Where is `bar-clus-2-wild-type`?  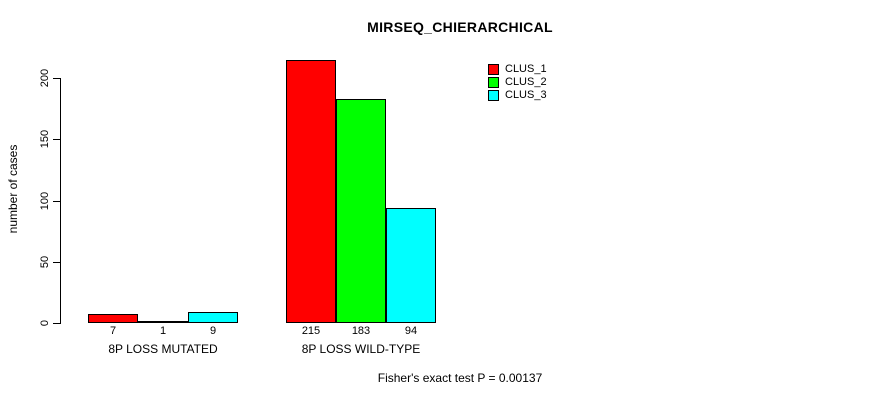
bar-clus-2-wild-type is located at coordinates (361, 211).